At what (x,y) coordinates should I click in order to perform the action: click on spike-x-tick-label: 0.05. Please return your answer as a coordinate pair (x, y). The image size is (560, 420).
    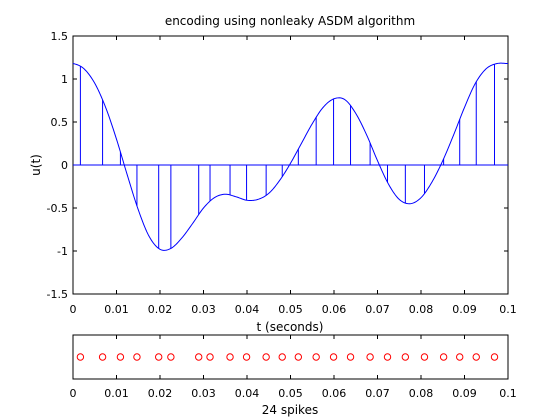
    Looking at the image, I should click on (290, 393).